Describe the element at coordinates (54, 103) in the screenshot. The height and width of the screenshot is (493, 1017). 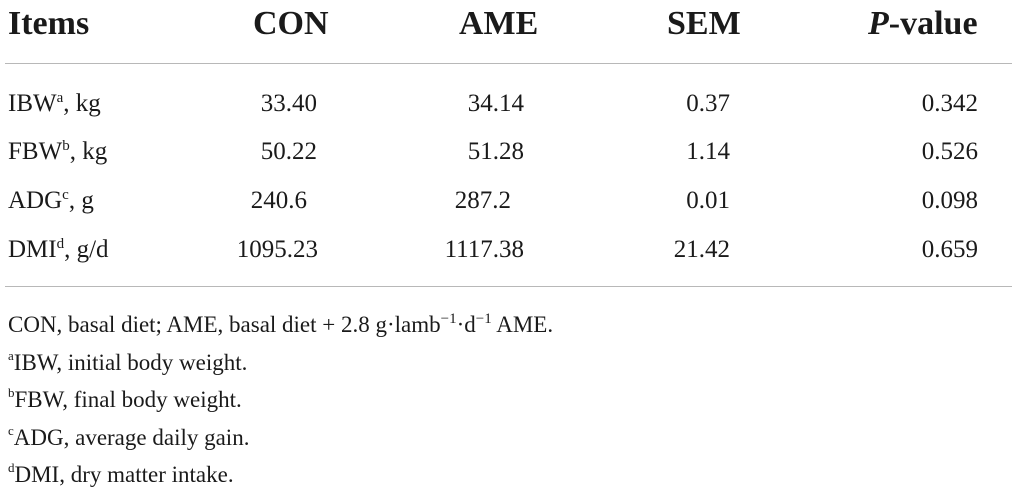
I see `row-label-ibw: IBWa, kg` at that location.